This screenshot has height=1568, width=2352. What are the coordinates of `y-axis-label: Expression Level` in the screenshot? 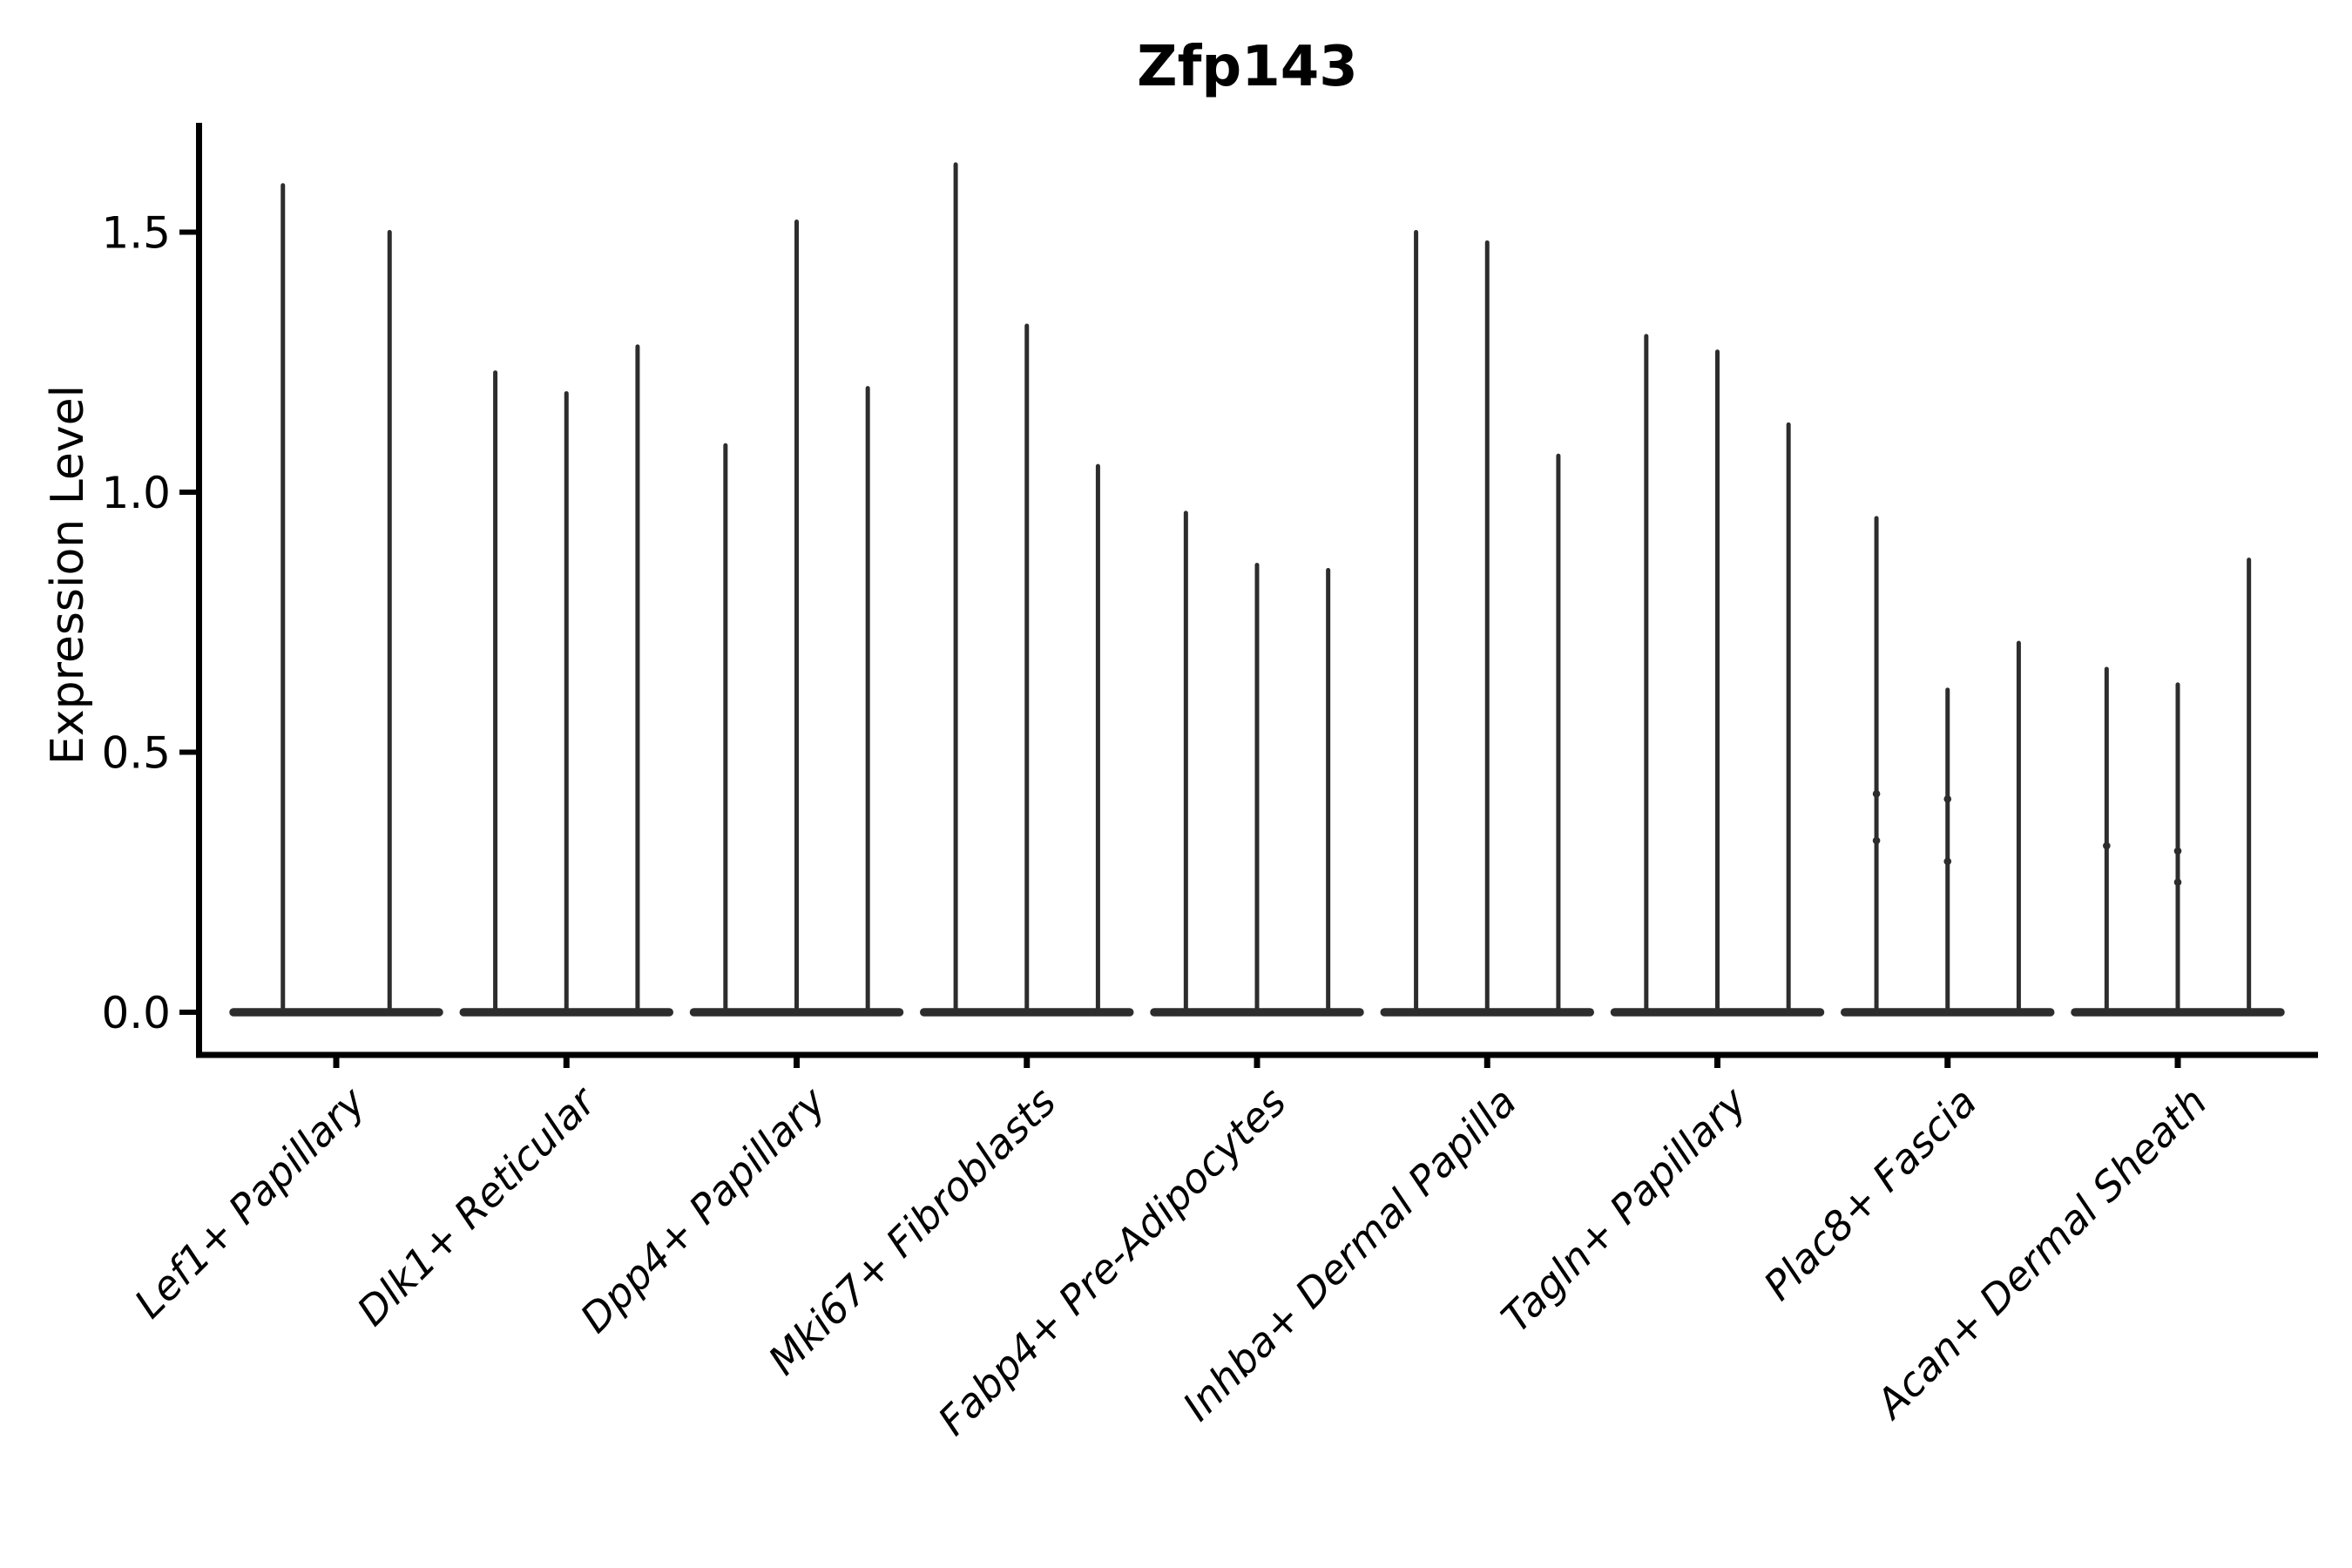 It's located at (68, 575).